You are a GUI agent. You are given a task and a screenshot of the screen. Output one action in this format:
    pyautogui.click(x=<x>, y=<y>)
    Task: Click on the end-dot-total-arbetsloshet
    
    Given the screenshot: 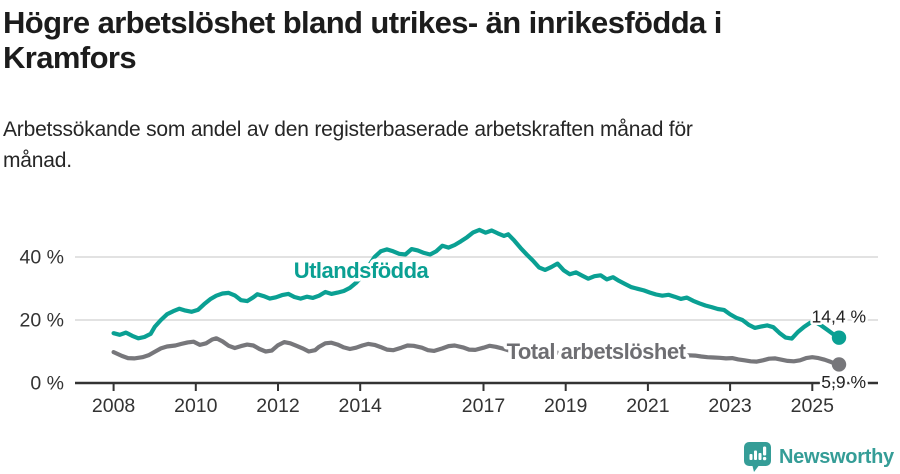 What is the action you would take?
    pyautogui.click(x=839, y=364)
    